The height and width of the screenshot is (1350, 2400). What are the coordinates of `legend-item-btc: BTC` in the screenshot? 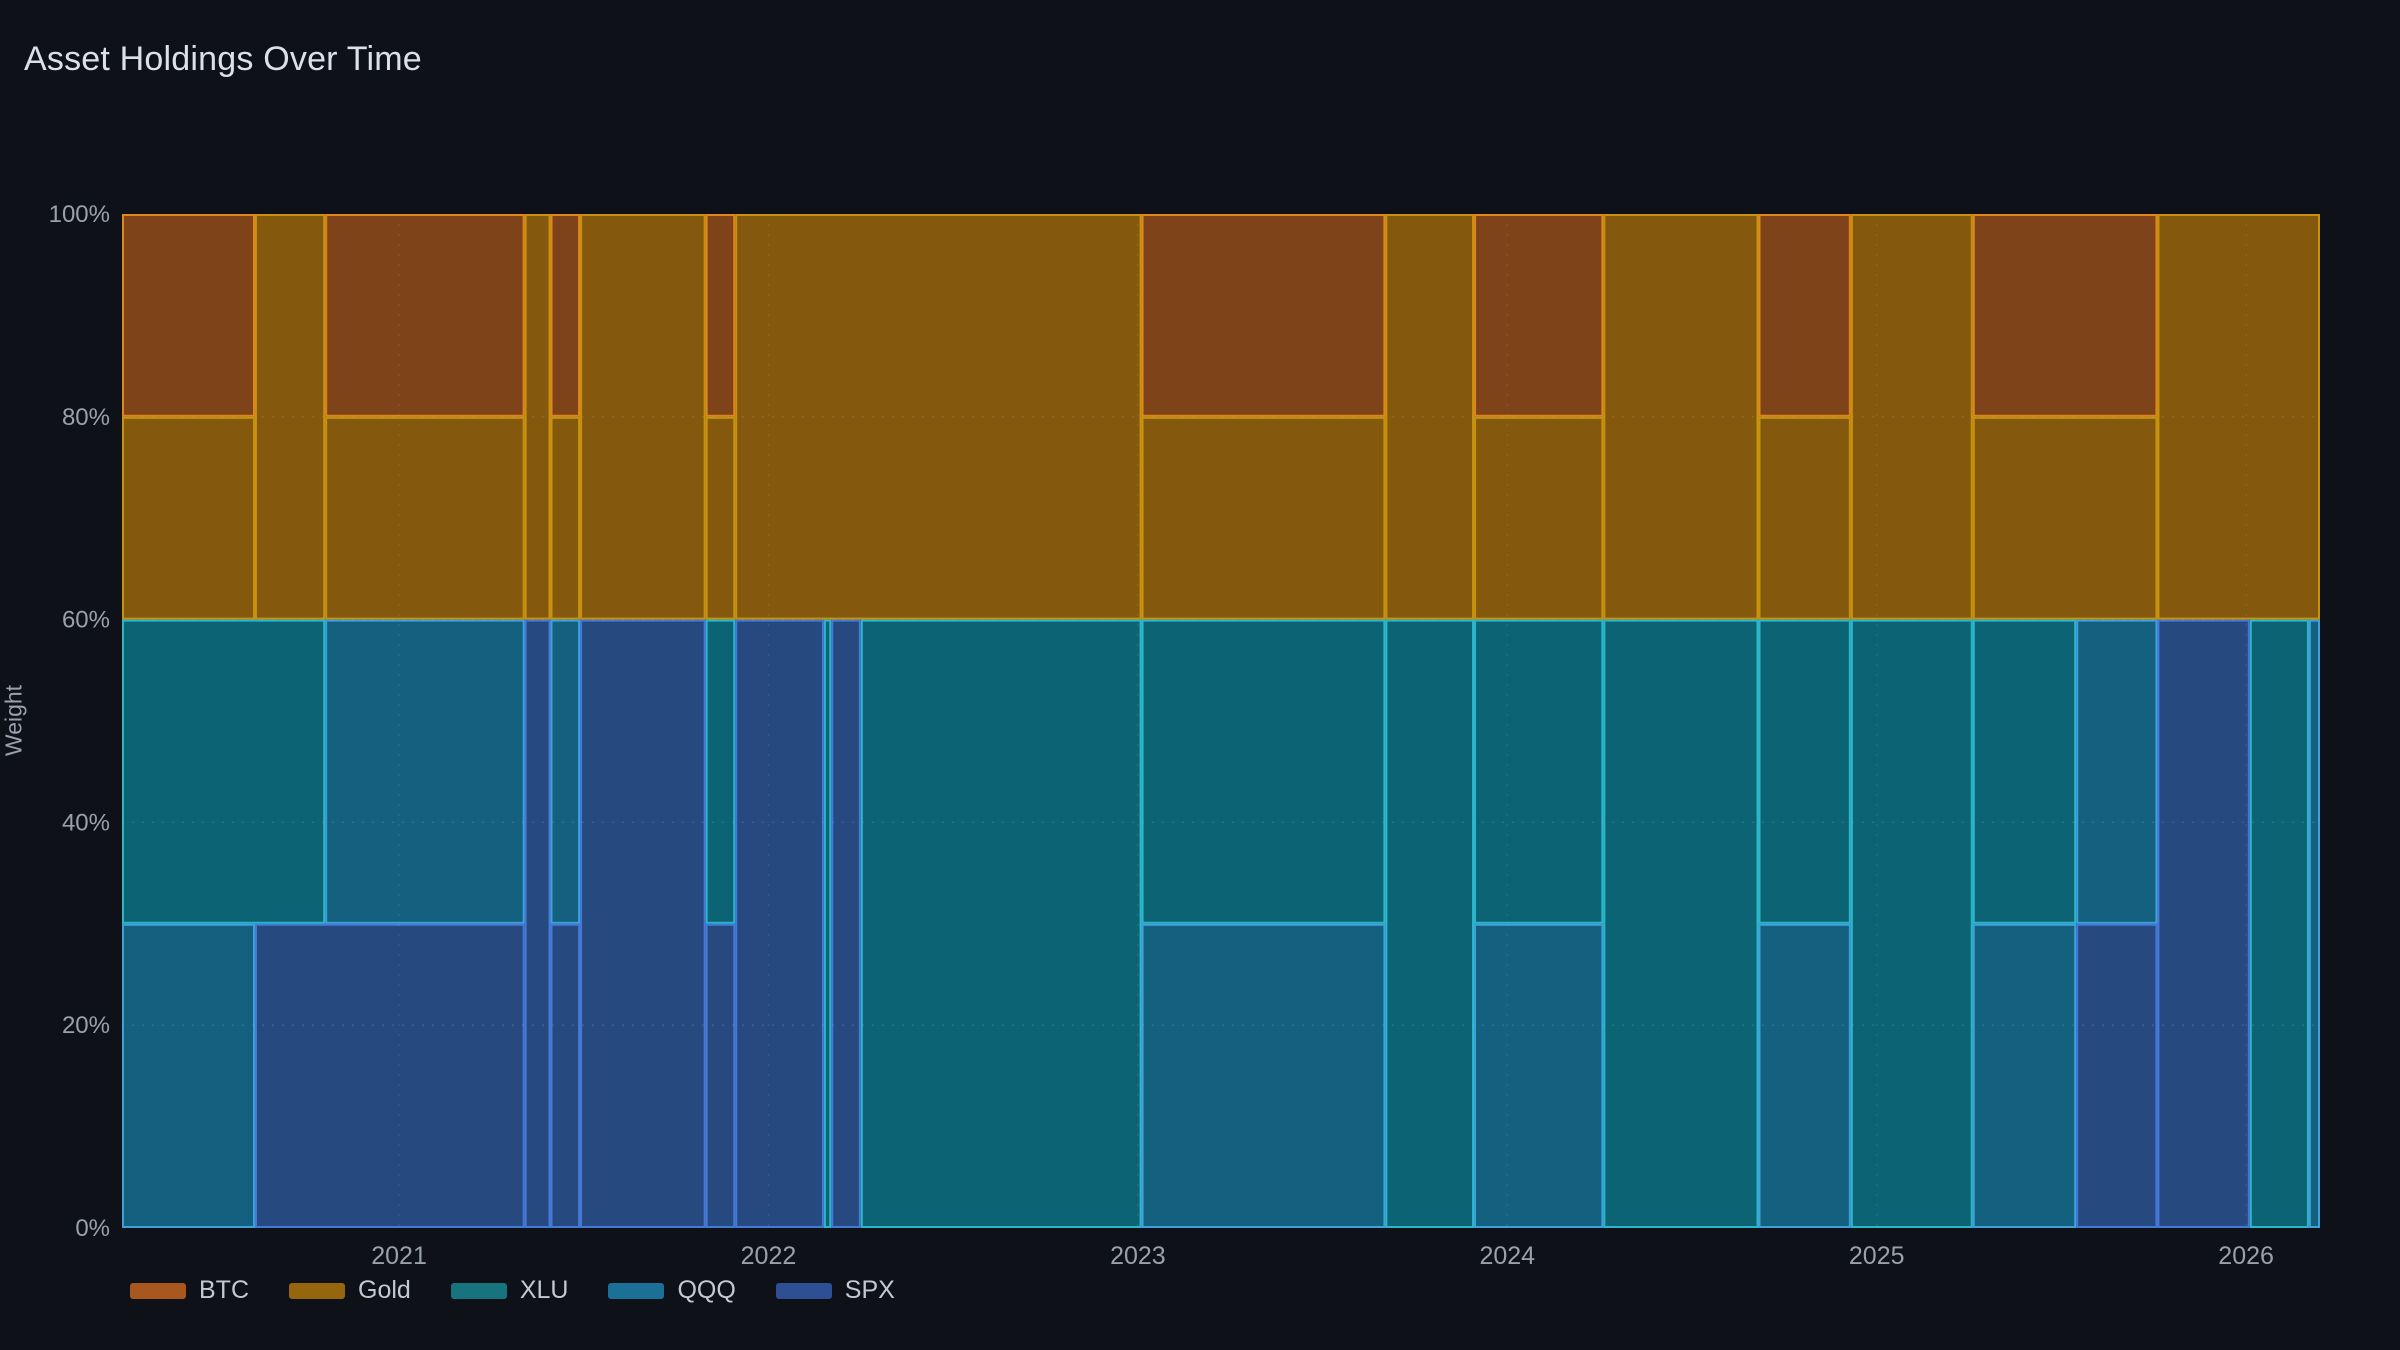 It's located at (189, 1290).